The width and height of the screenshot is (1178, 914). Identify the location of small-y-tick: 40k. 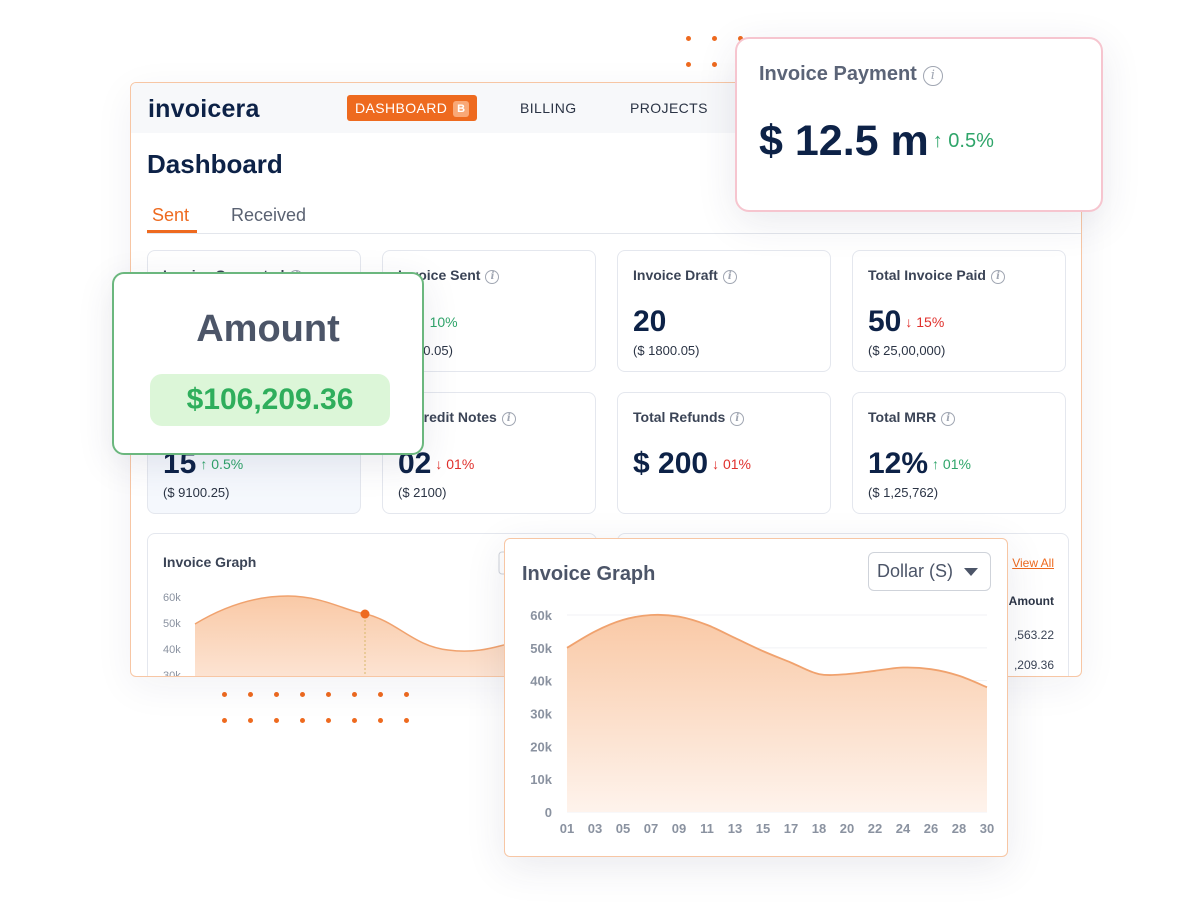
(172, 650).